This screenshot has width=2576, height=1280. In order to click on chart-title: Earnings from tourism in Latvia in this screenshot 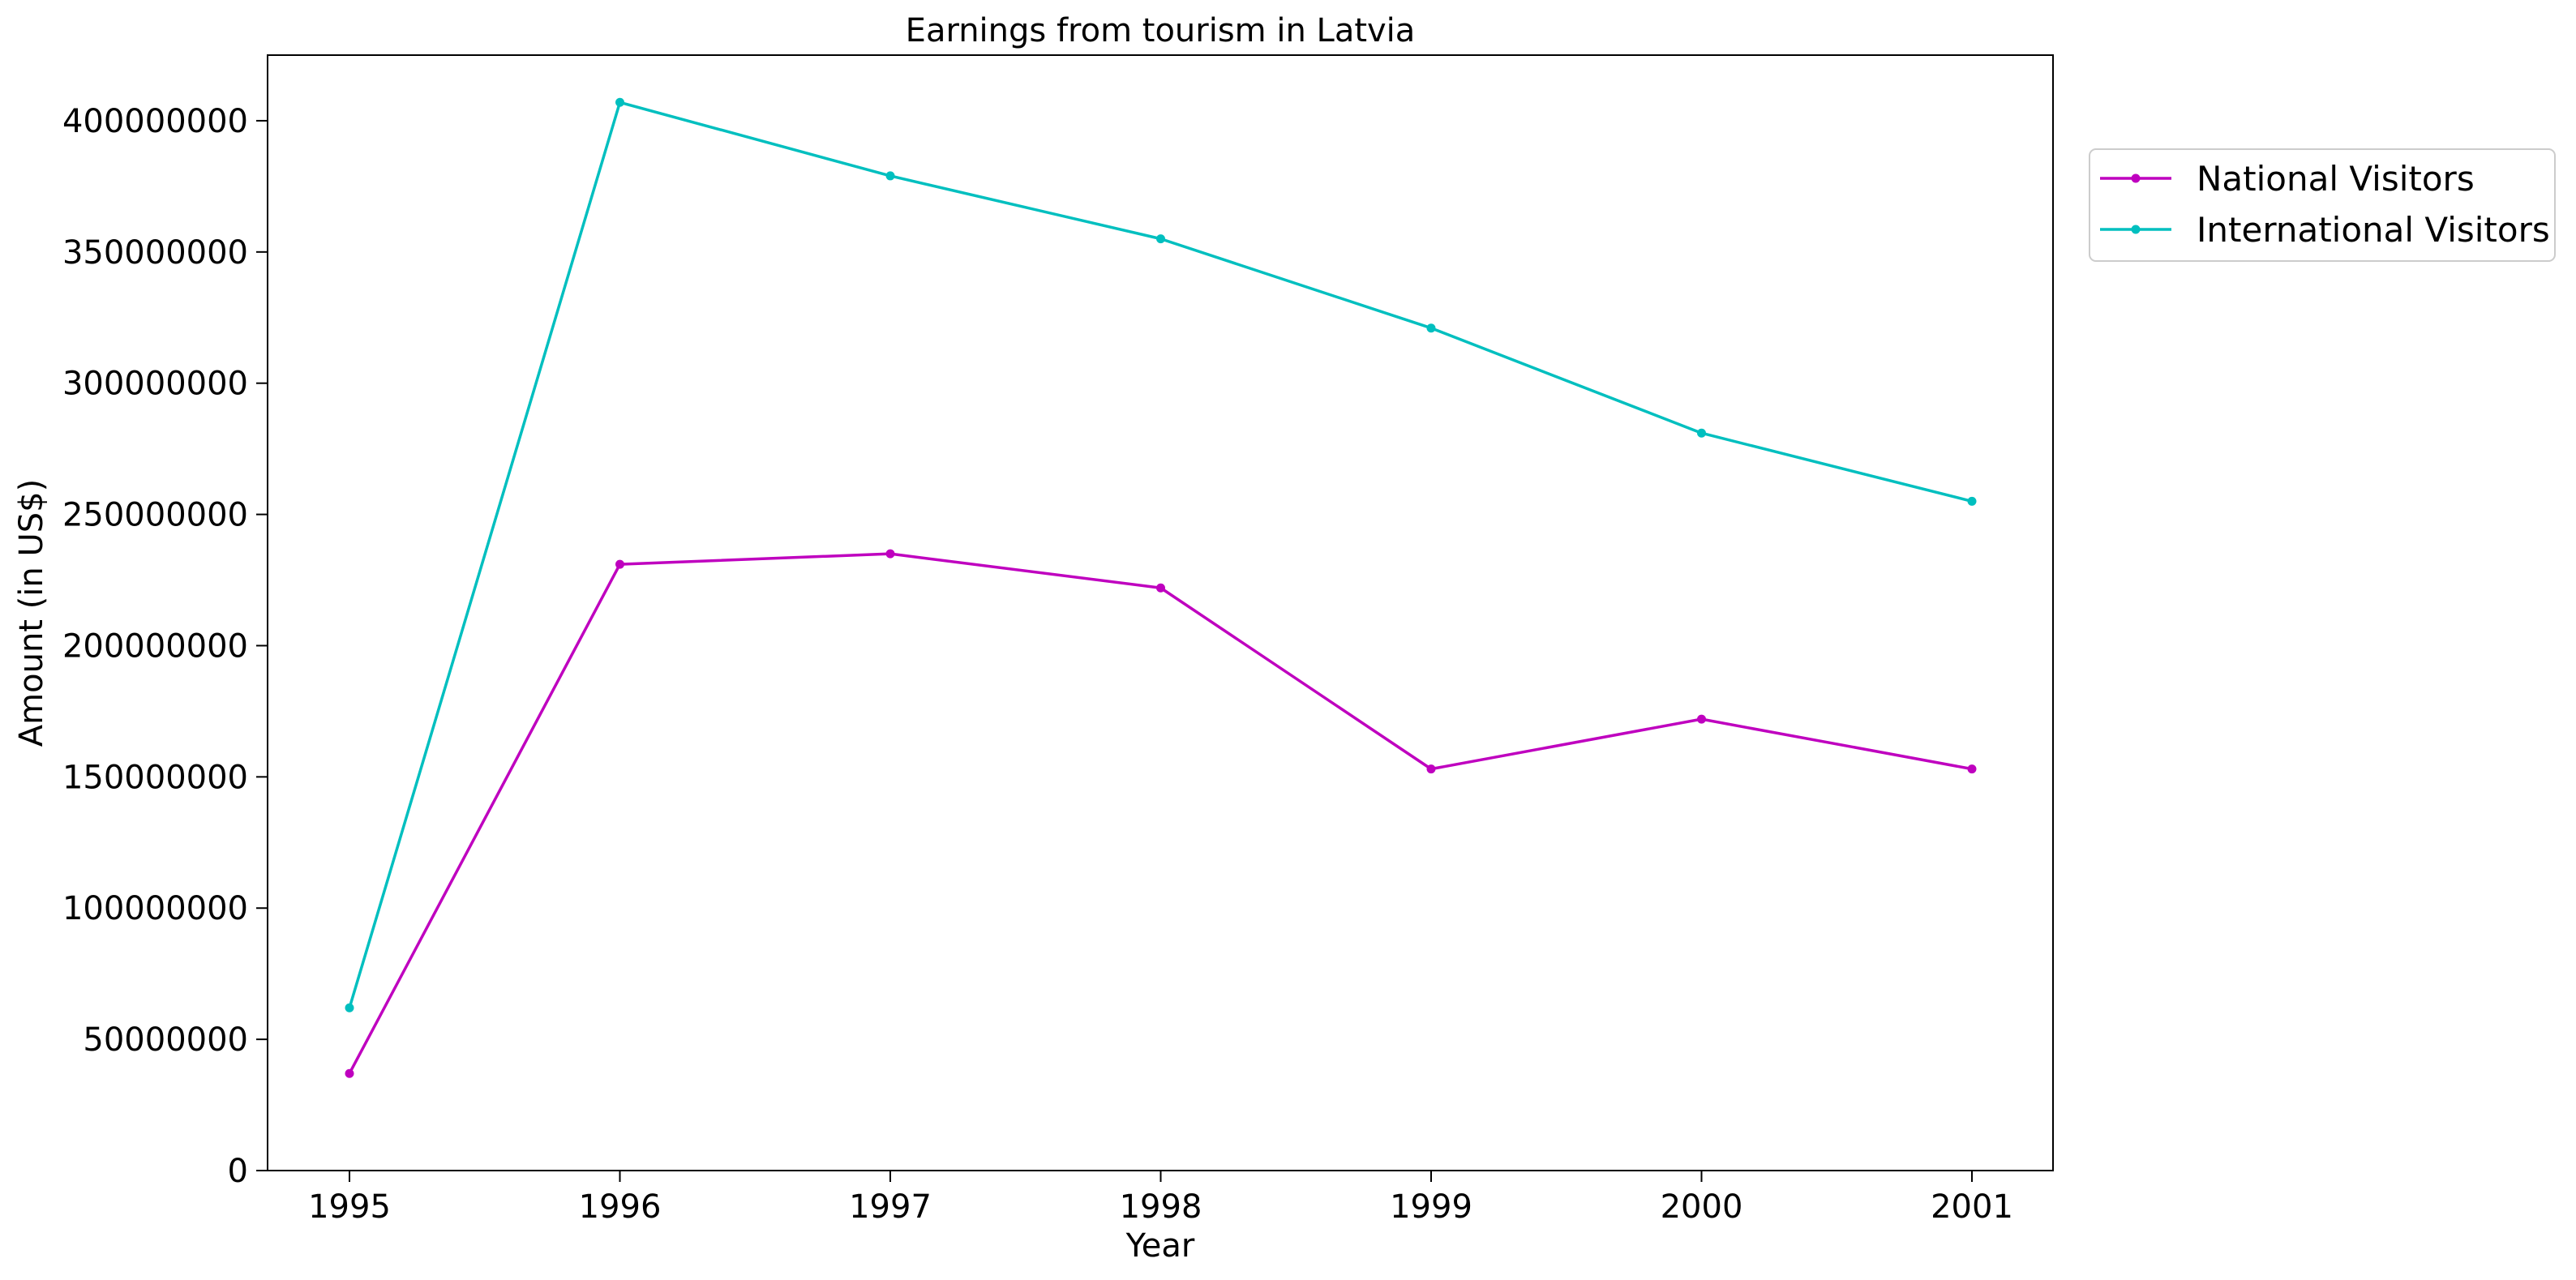, I will do `click(1161, 30)`.